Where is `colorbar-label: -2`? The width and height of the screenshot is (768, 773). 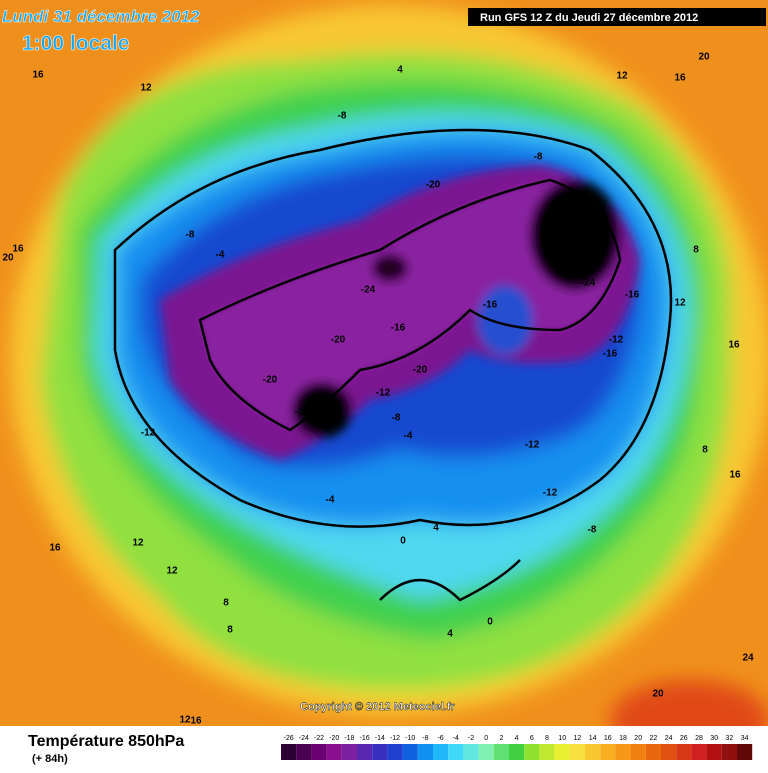 colorbar-label: -2 is located at coordinates (471, 738).